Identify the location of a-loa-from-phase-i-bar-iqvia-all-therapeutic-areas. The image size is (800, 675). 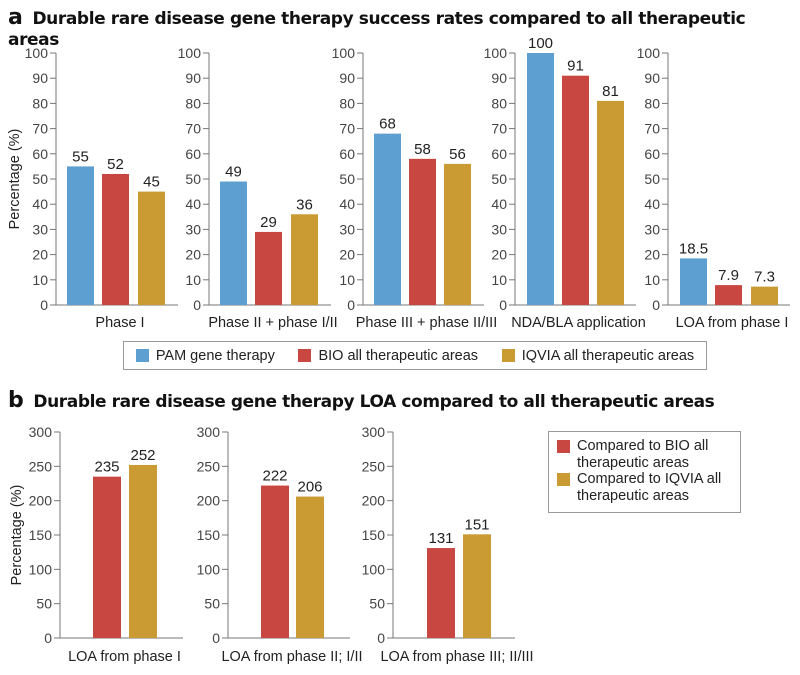
(764, 295).